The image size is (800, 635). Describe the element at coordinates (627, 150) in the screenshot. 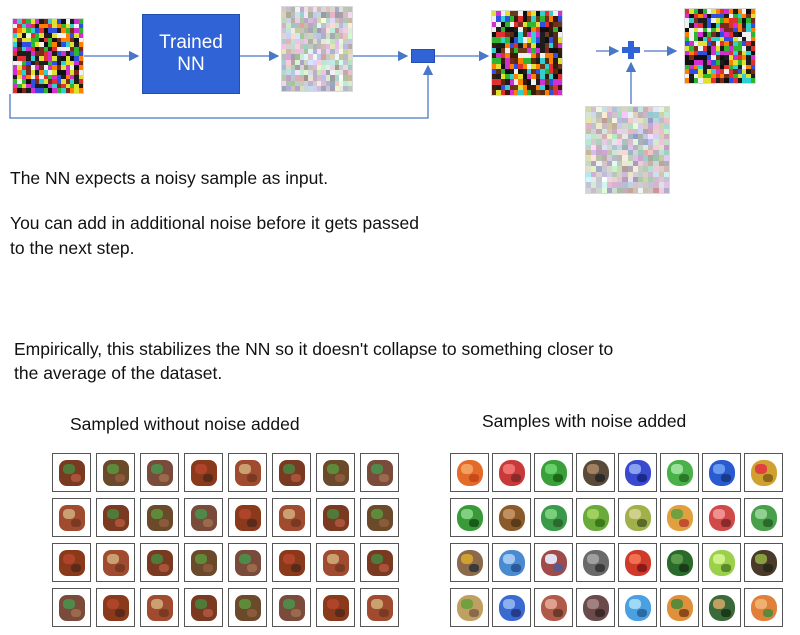

I see `additional-noise-image` at that location.